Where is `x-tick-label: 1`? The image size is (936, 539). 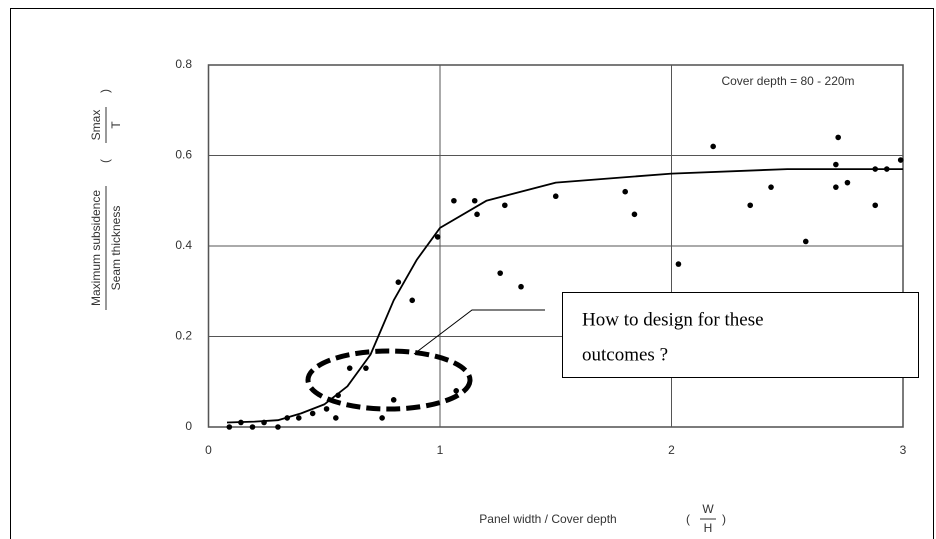 x-tick-label: 1 is located at coordinates (440, 450).